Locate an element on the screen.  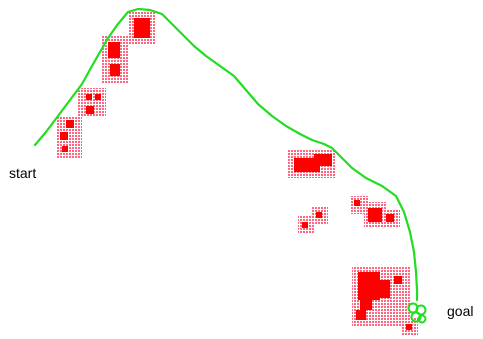
obstacle-cluster-bottom is located at coordinates (385, 301).